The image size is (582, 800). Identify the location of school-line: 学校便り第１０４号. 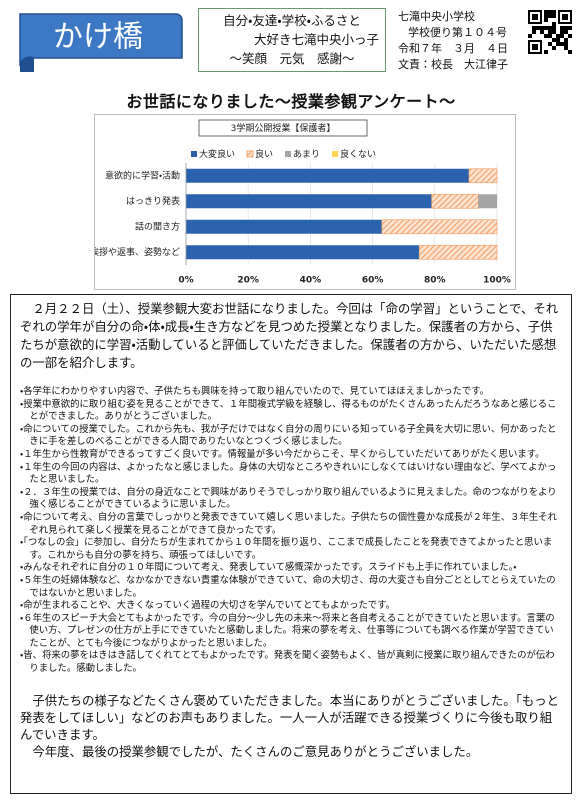
(457, 32).